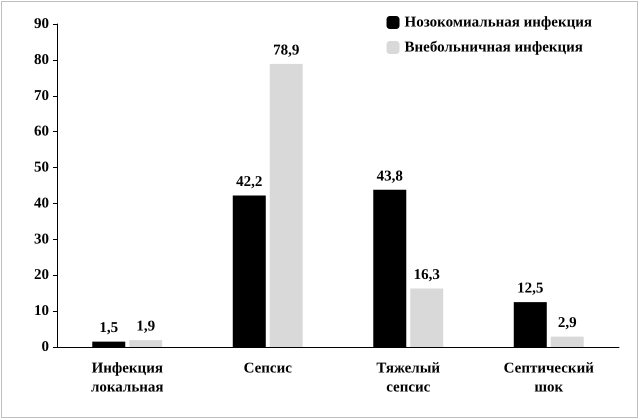 The height and width of the screenshot is (419, 639). What do you see at coordinates (427, 275) in the screenshot?
I see `data-label: 16,3` at bounding box center [427, 275].